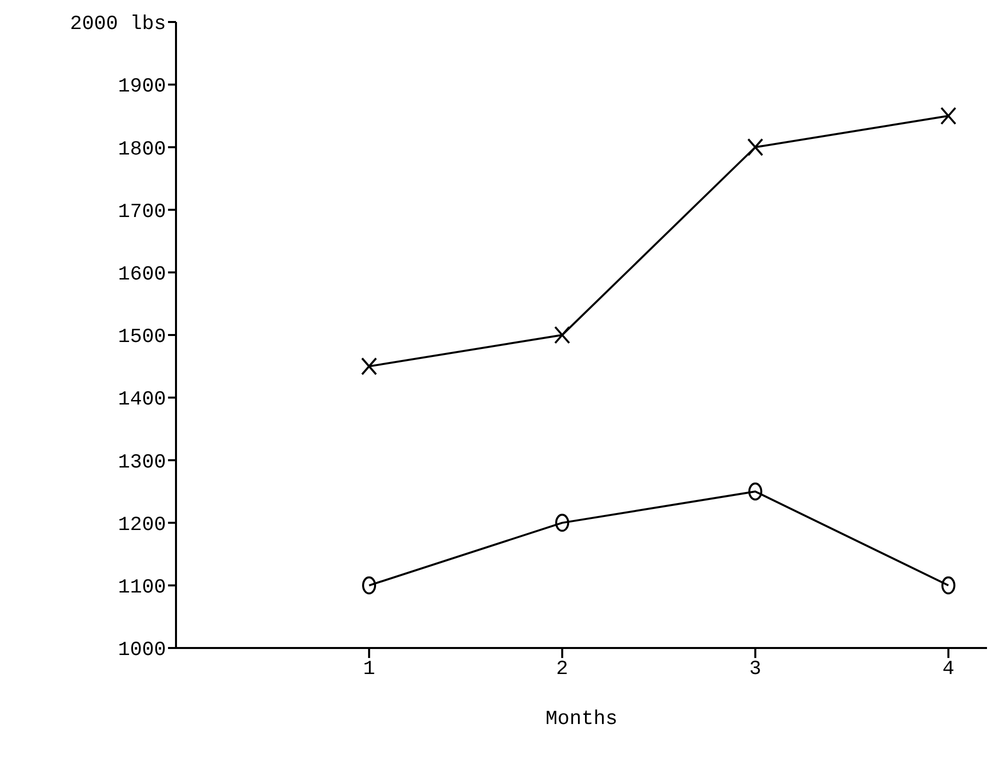 Image resolution: width=999 pixels, height=770 pixels. Describe the element at coordinates (755, 670) in the screenshot. I see `x-tick-label: 3` at that location.